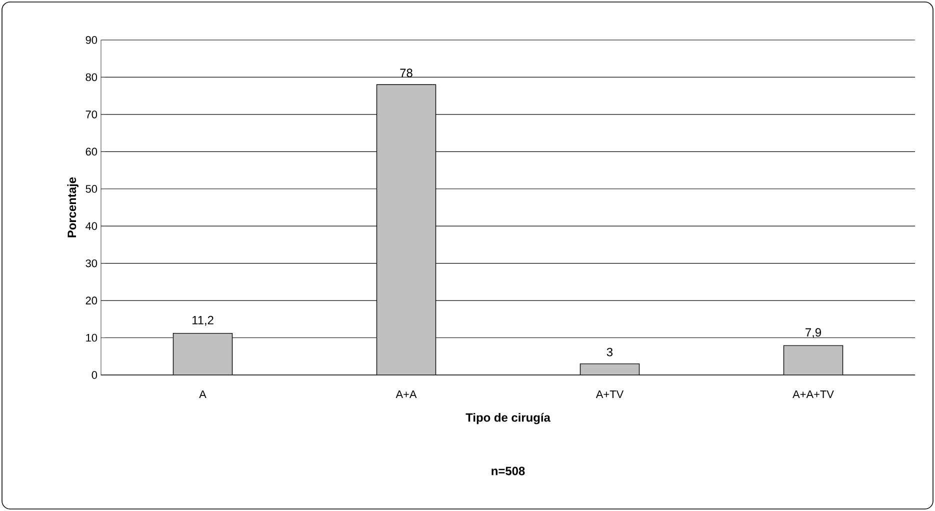 The image size is (935, 511). What do you see at coordinates (609, 352) in the screenshot?
I see `data-label: 3` at bounding box center [609, 352].